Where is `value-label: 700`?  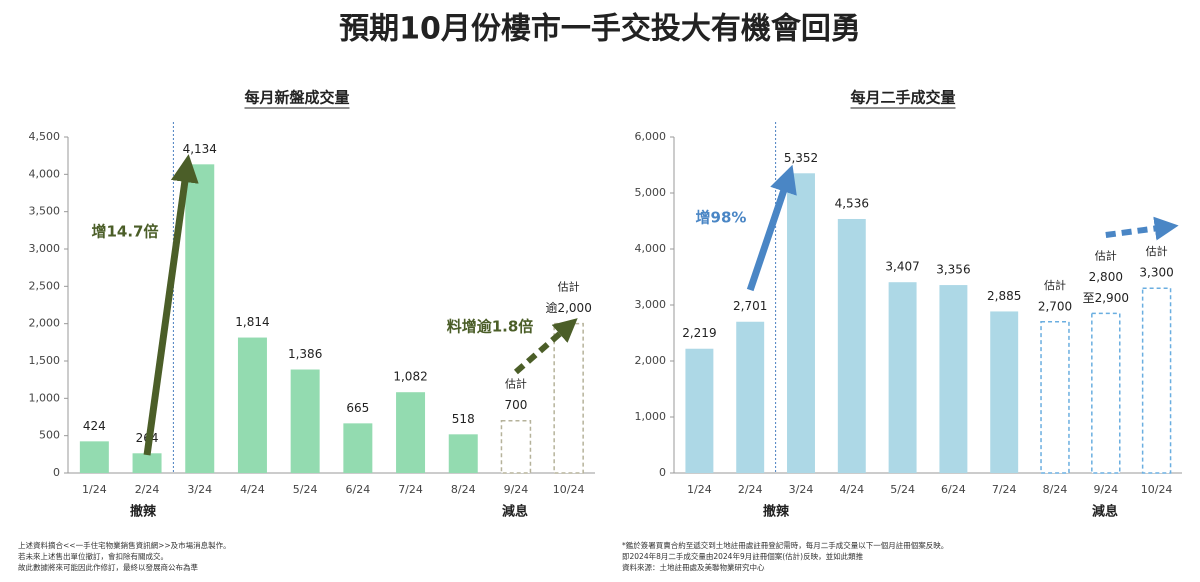 value-label: 700 is located at coordinates (515, 405).